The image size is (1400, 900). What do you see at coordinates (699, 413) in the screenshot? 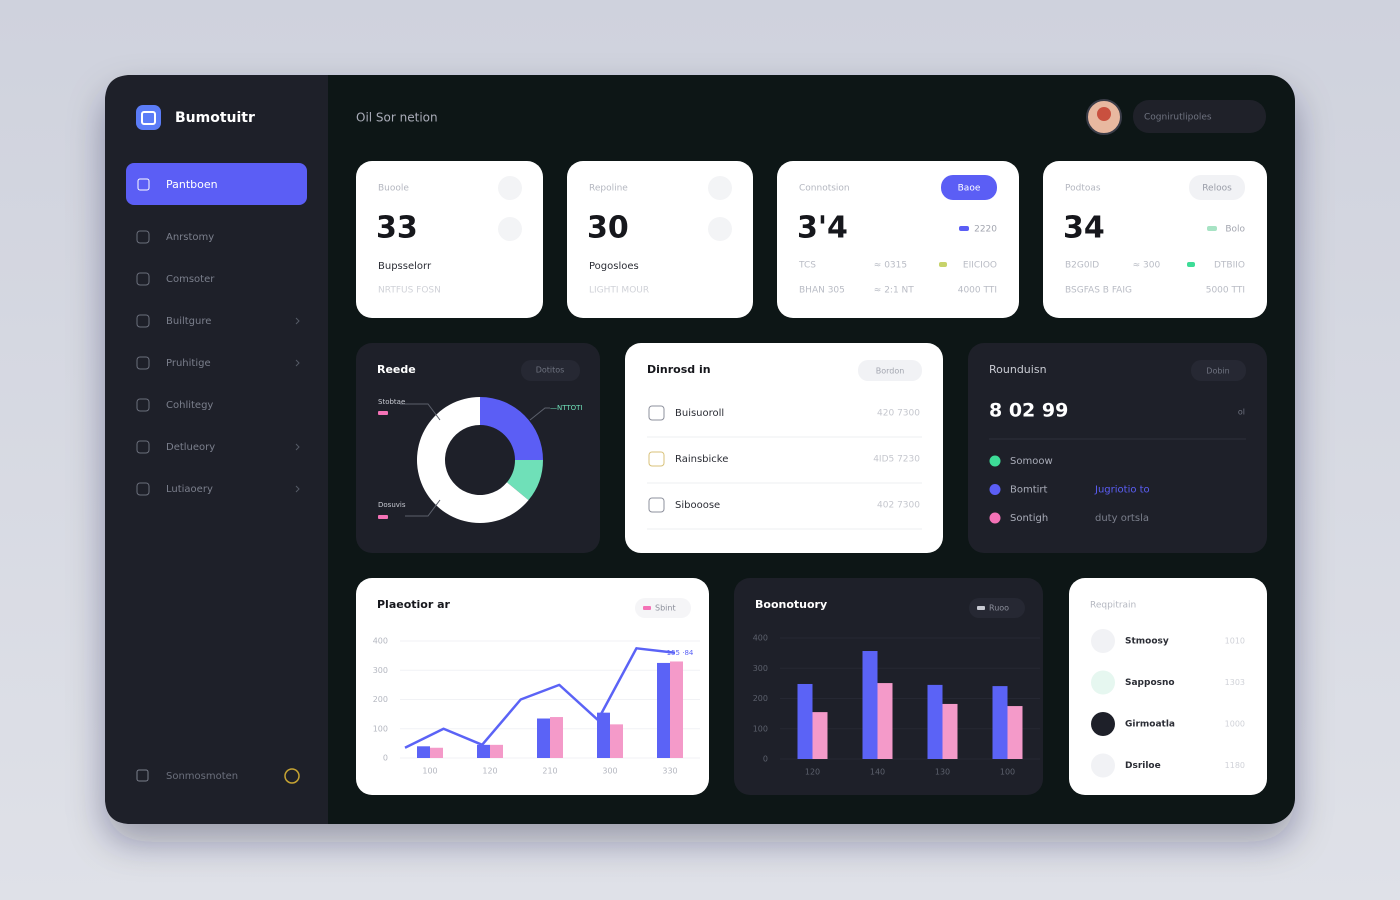
I see `row-label: Buisuoroll` at bounding box center [699, 413].